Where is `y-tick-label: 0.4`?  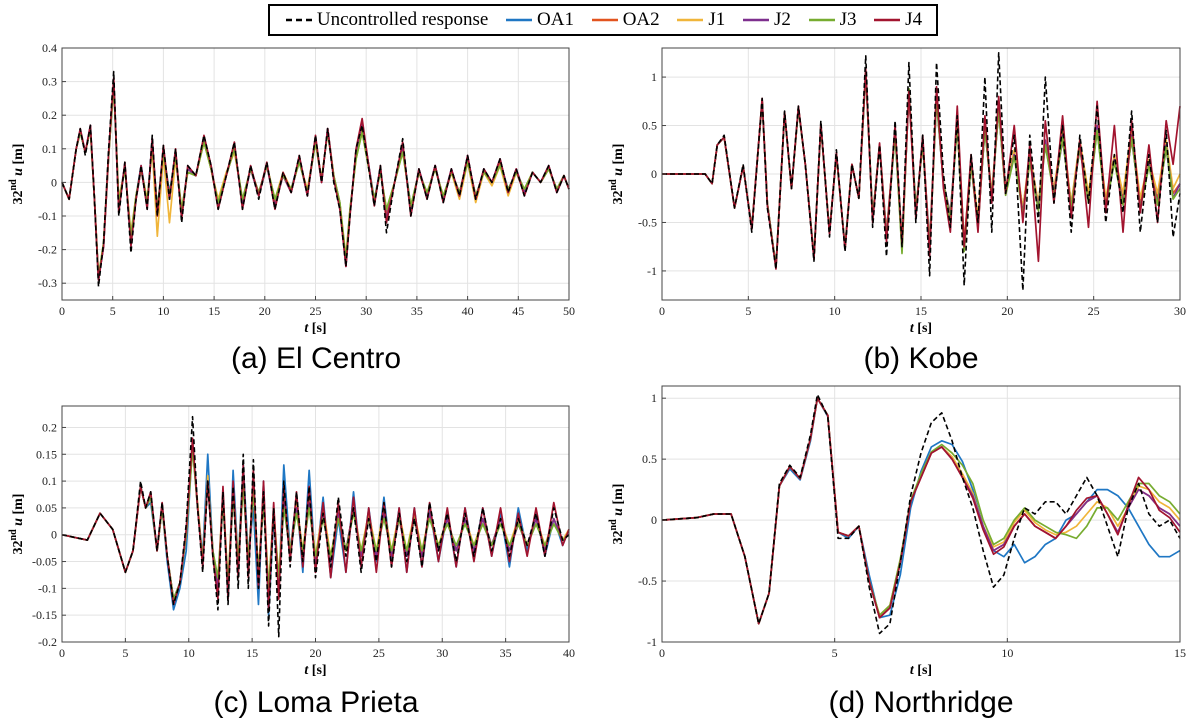
y-tick-label: 0.4 is located at coordinates (49, 48).